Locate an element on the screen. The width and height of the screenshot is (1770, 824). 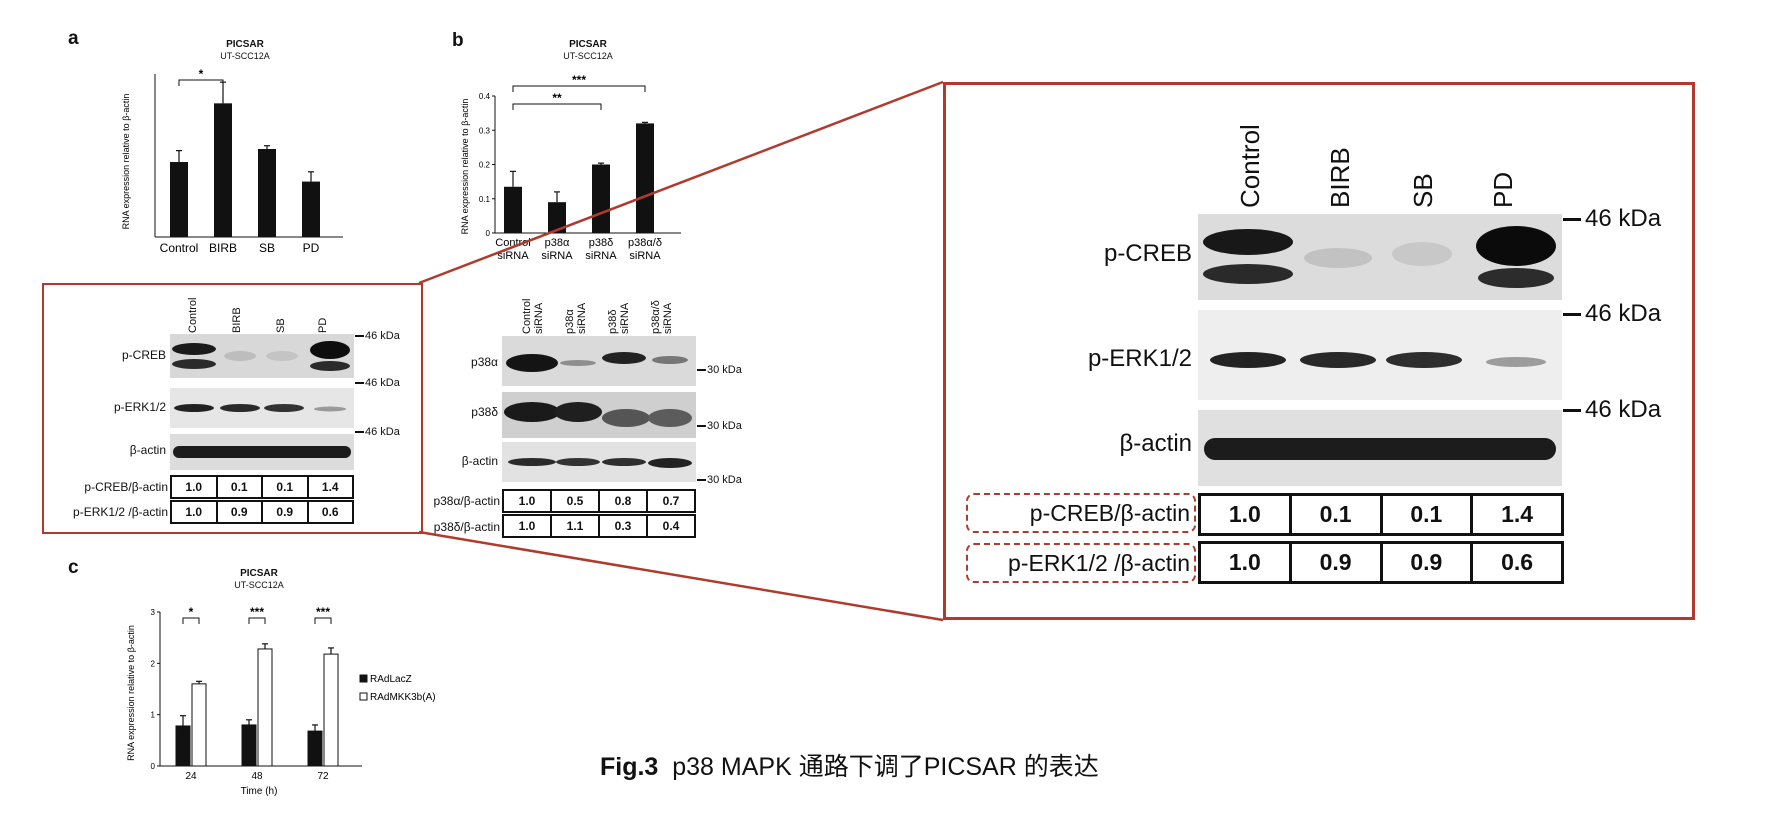
blot-b-p38a is located at coordinates (599, 361).